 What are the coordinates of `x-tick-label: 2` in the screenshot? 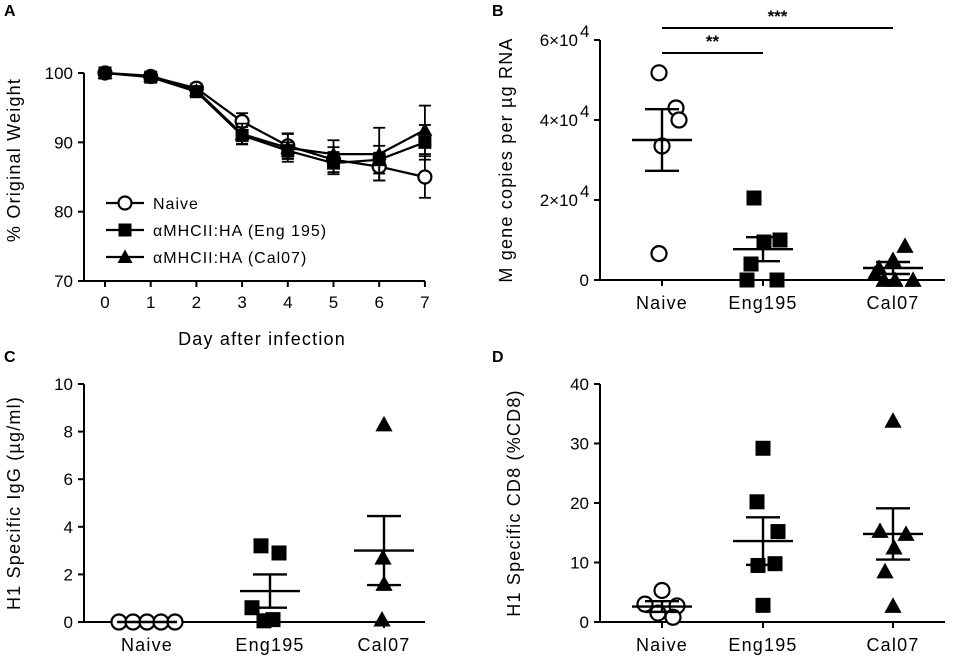 It's located at (196, 302).